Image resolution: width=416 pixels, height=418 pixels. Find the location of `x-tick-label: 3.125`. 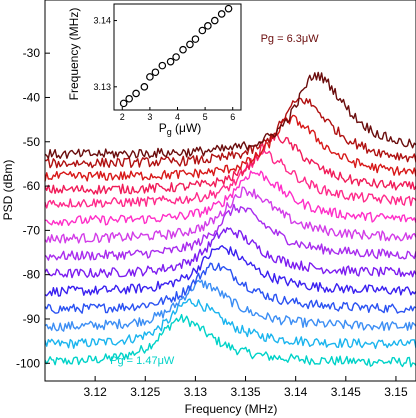

x-tick-label: 3.125 is located at coordinates (145, 392).